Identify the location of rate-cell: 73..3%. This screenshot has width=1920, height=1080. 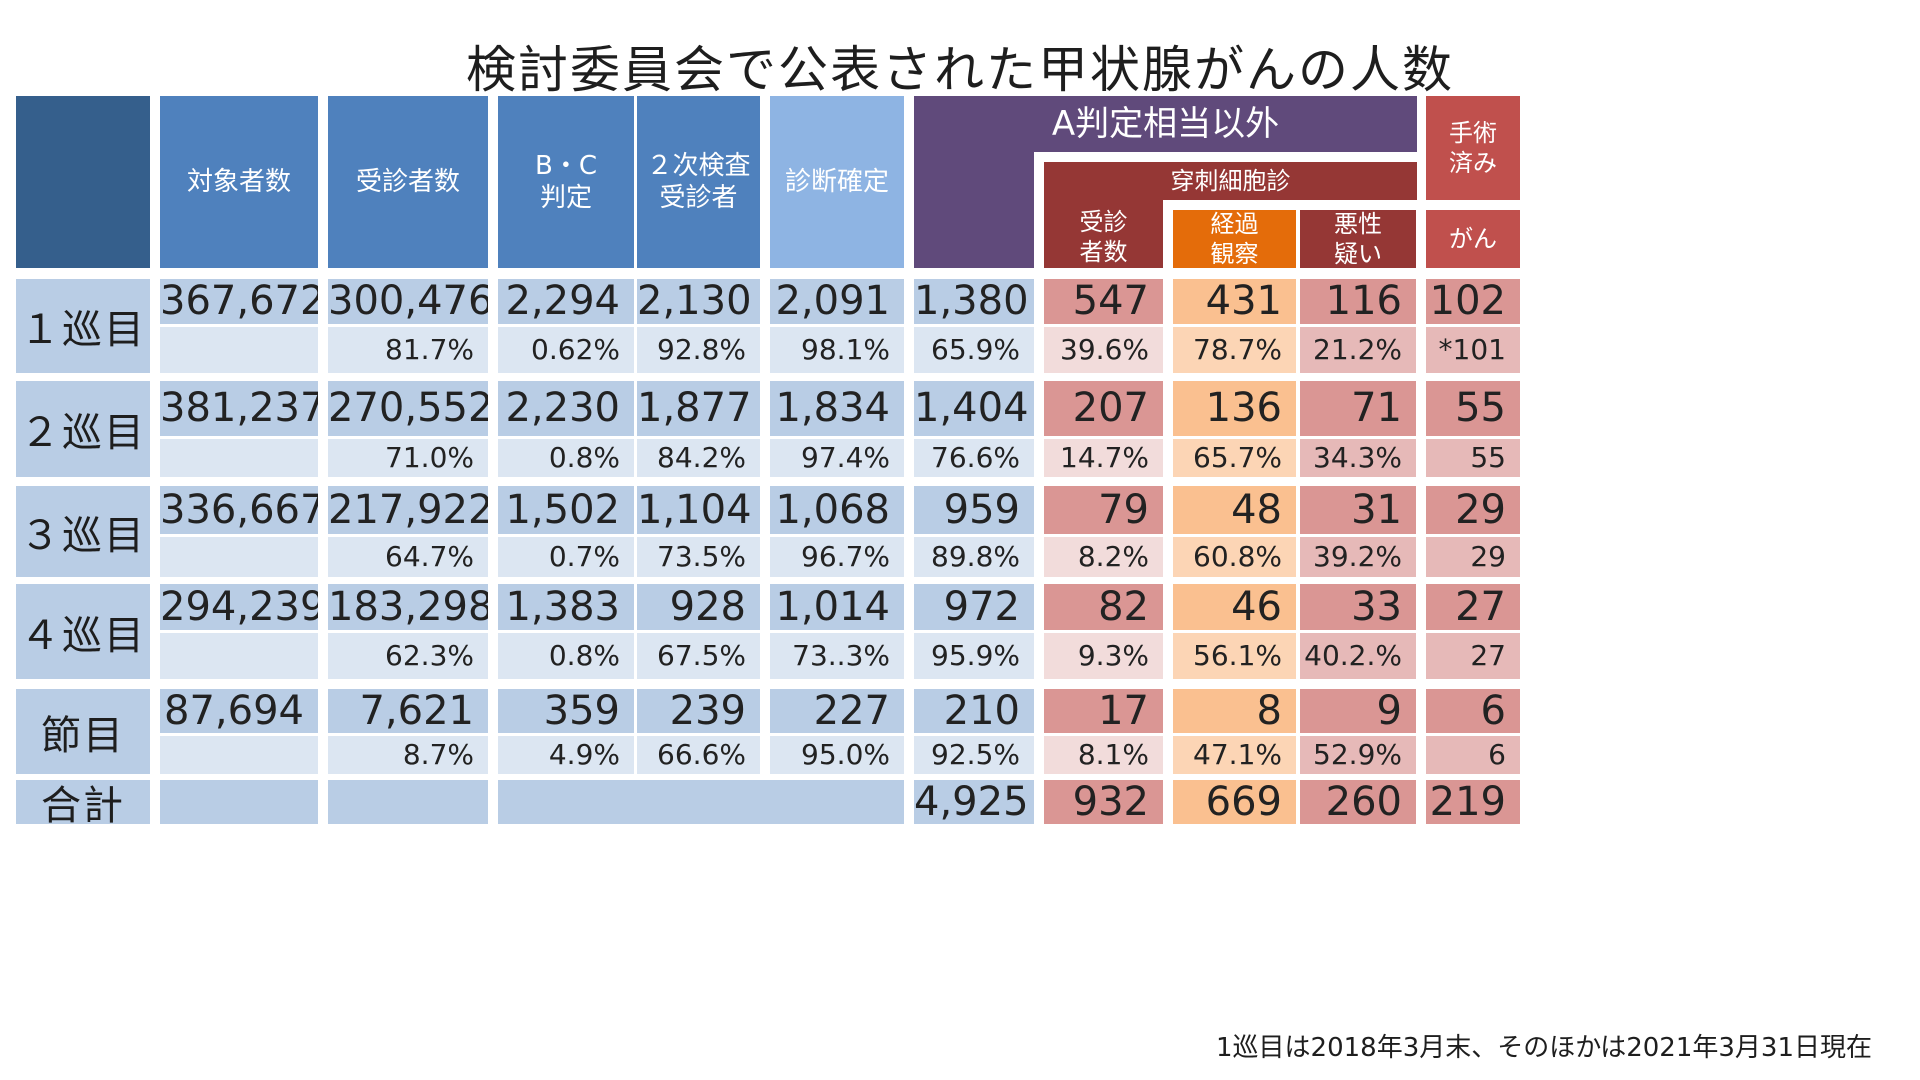
(837, 656).